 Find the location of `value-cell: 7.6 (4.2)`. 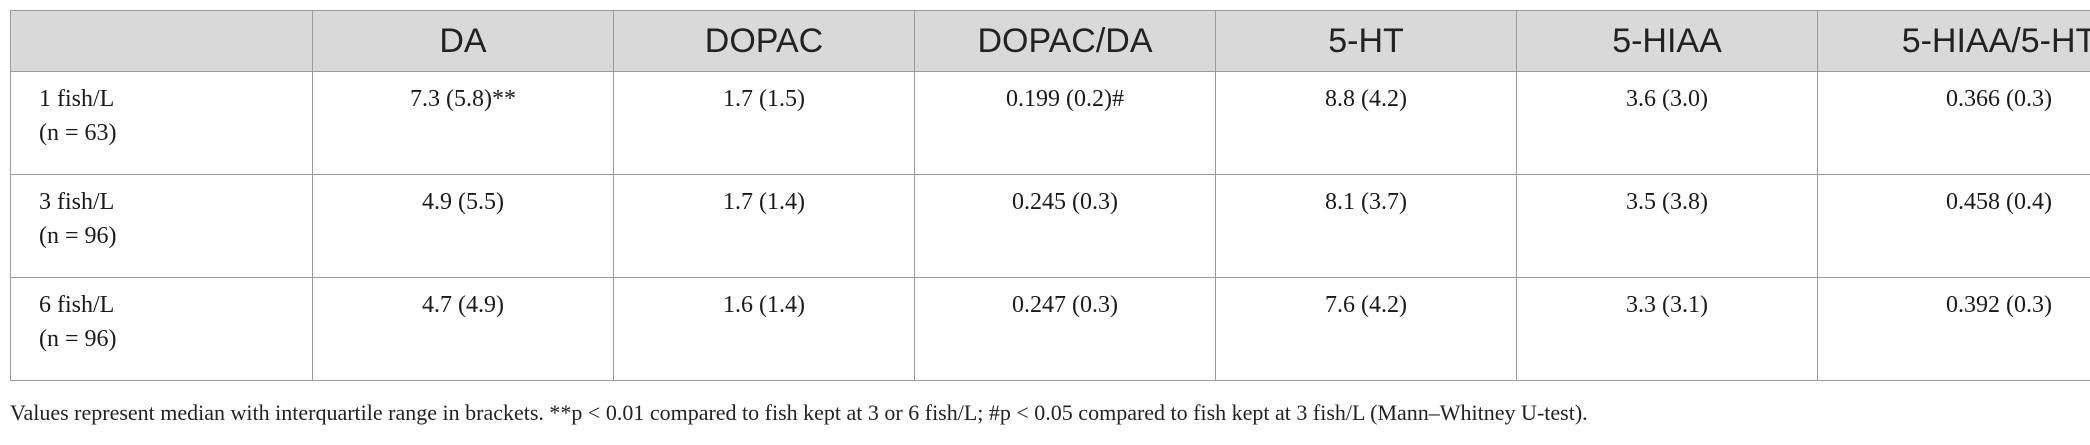

value-cell: 7.6 (4.2) is located at coordinates (1366, 329).